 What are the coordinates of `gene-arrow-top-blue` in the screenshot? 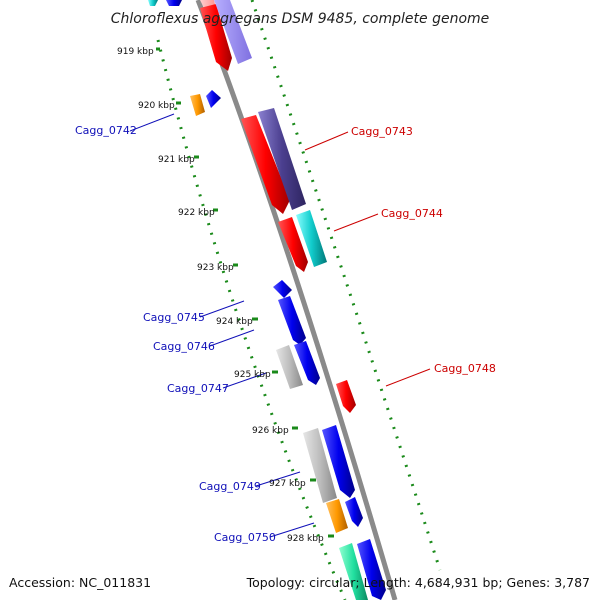 It's located at (174, 3).